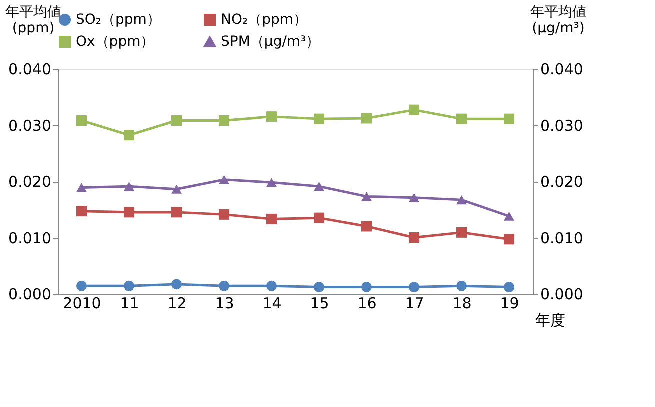  Describe the element at coordinates (562, 69) in the screenshot. I see `y2-tick-label: 0.040` at that location.